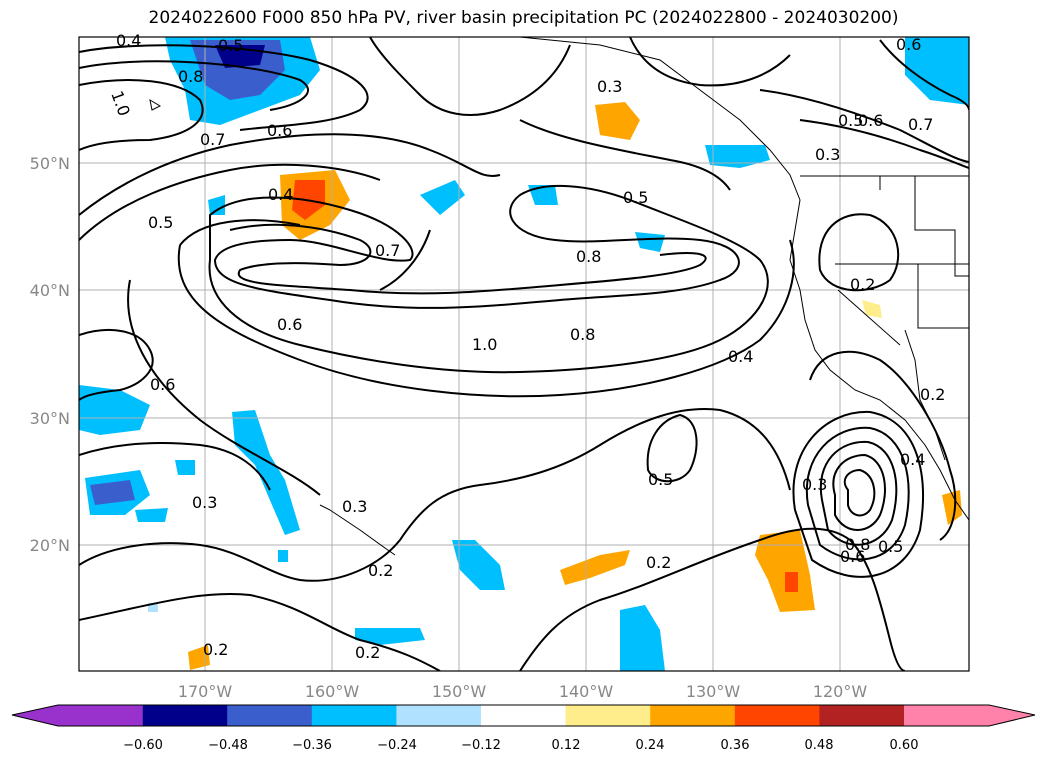 Image resolution: width=1047 pixels, height=765 pixels. Describe the element at coordinates (735, 745) in the screenshot. I see `colorbar-tick-label: 0.36` at that location.